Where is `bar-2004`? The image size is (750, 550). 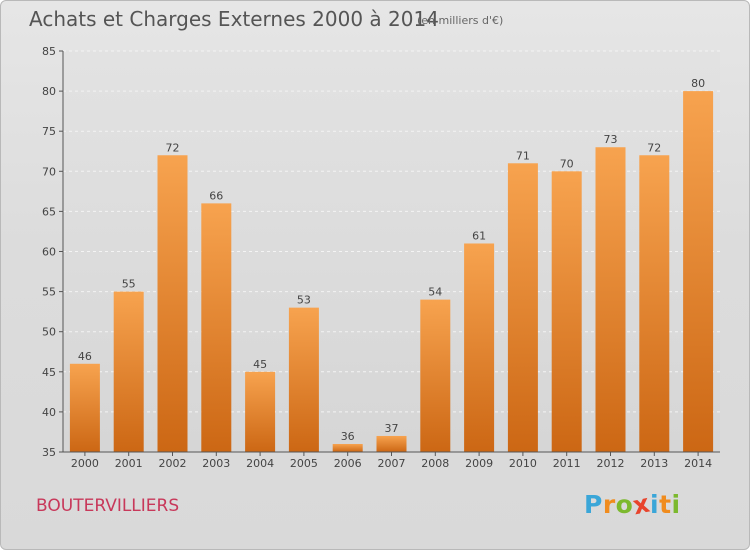
bar-2004 is located at coordinates (260, 411).